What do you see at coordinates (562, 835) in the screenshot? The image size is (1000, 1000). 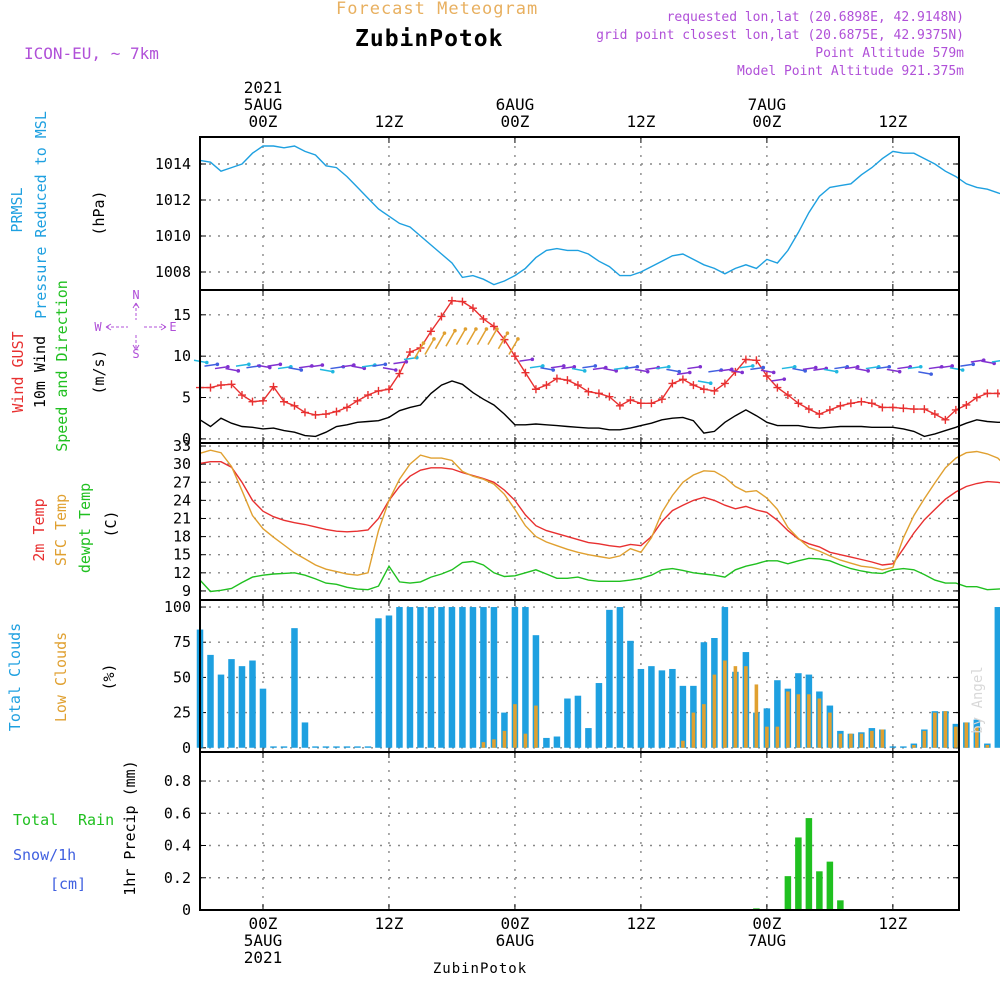 I see `panel-precip: 0 0.2 0.4 0.6 0.8` at bounding box center [562, 835].